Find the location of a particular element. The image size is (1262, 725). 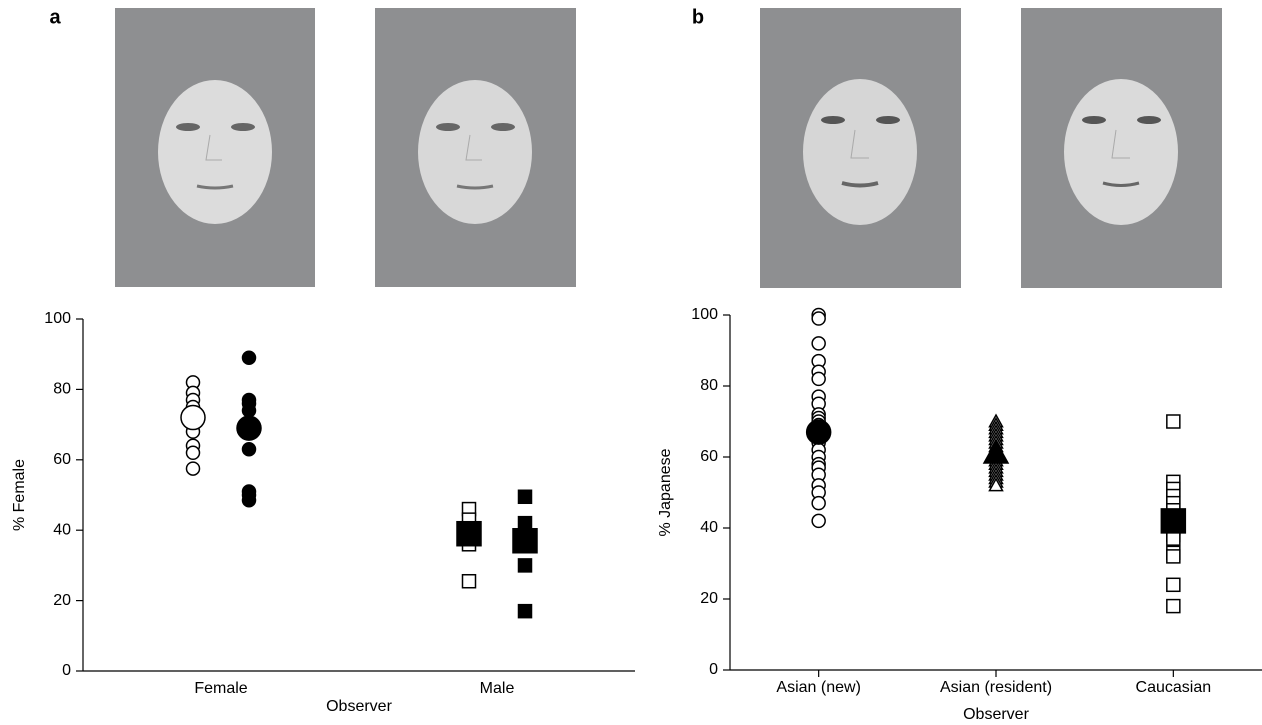

x-tick-label: Asian (new) is located at coordinates (818, 687).